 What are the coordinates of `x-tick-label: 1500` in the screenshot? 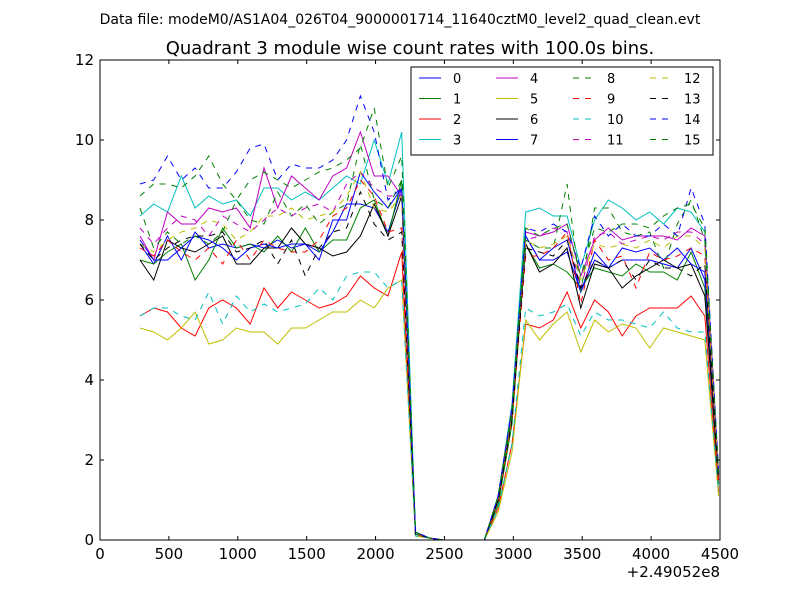 It's located at (307, 554).